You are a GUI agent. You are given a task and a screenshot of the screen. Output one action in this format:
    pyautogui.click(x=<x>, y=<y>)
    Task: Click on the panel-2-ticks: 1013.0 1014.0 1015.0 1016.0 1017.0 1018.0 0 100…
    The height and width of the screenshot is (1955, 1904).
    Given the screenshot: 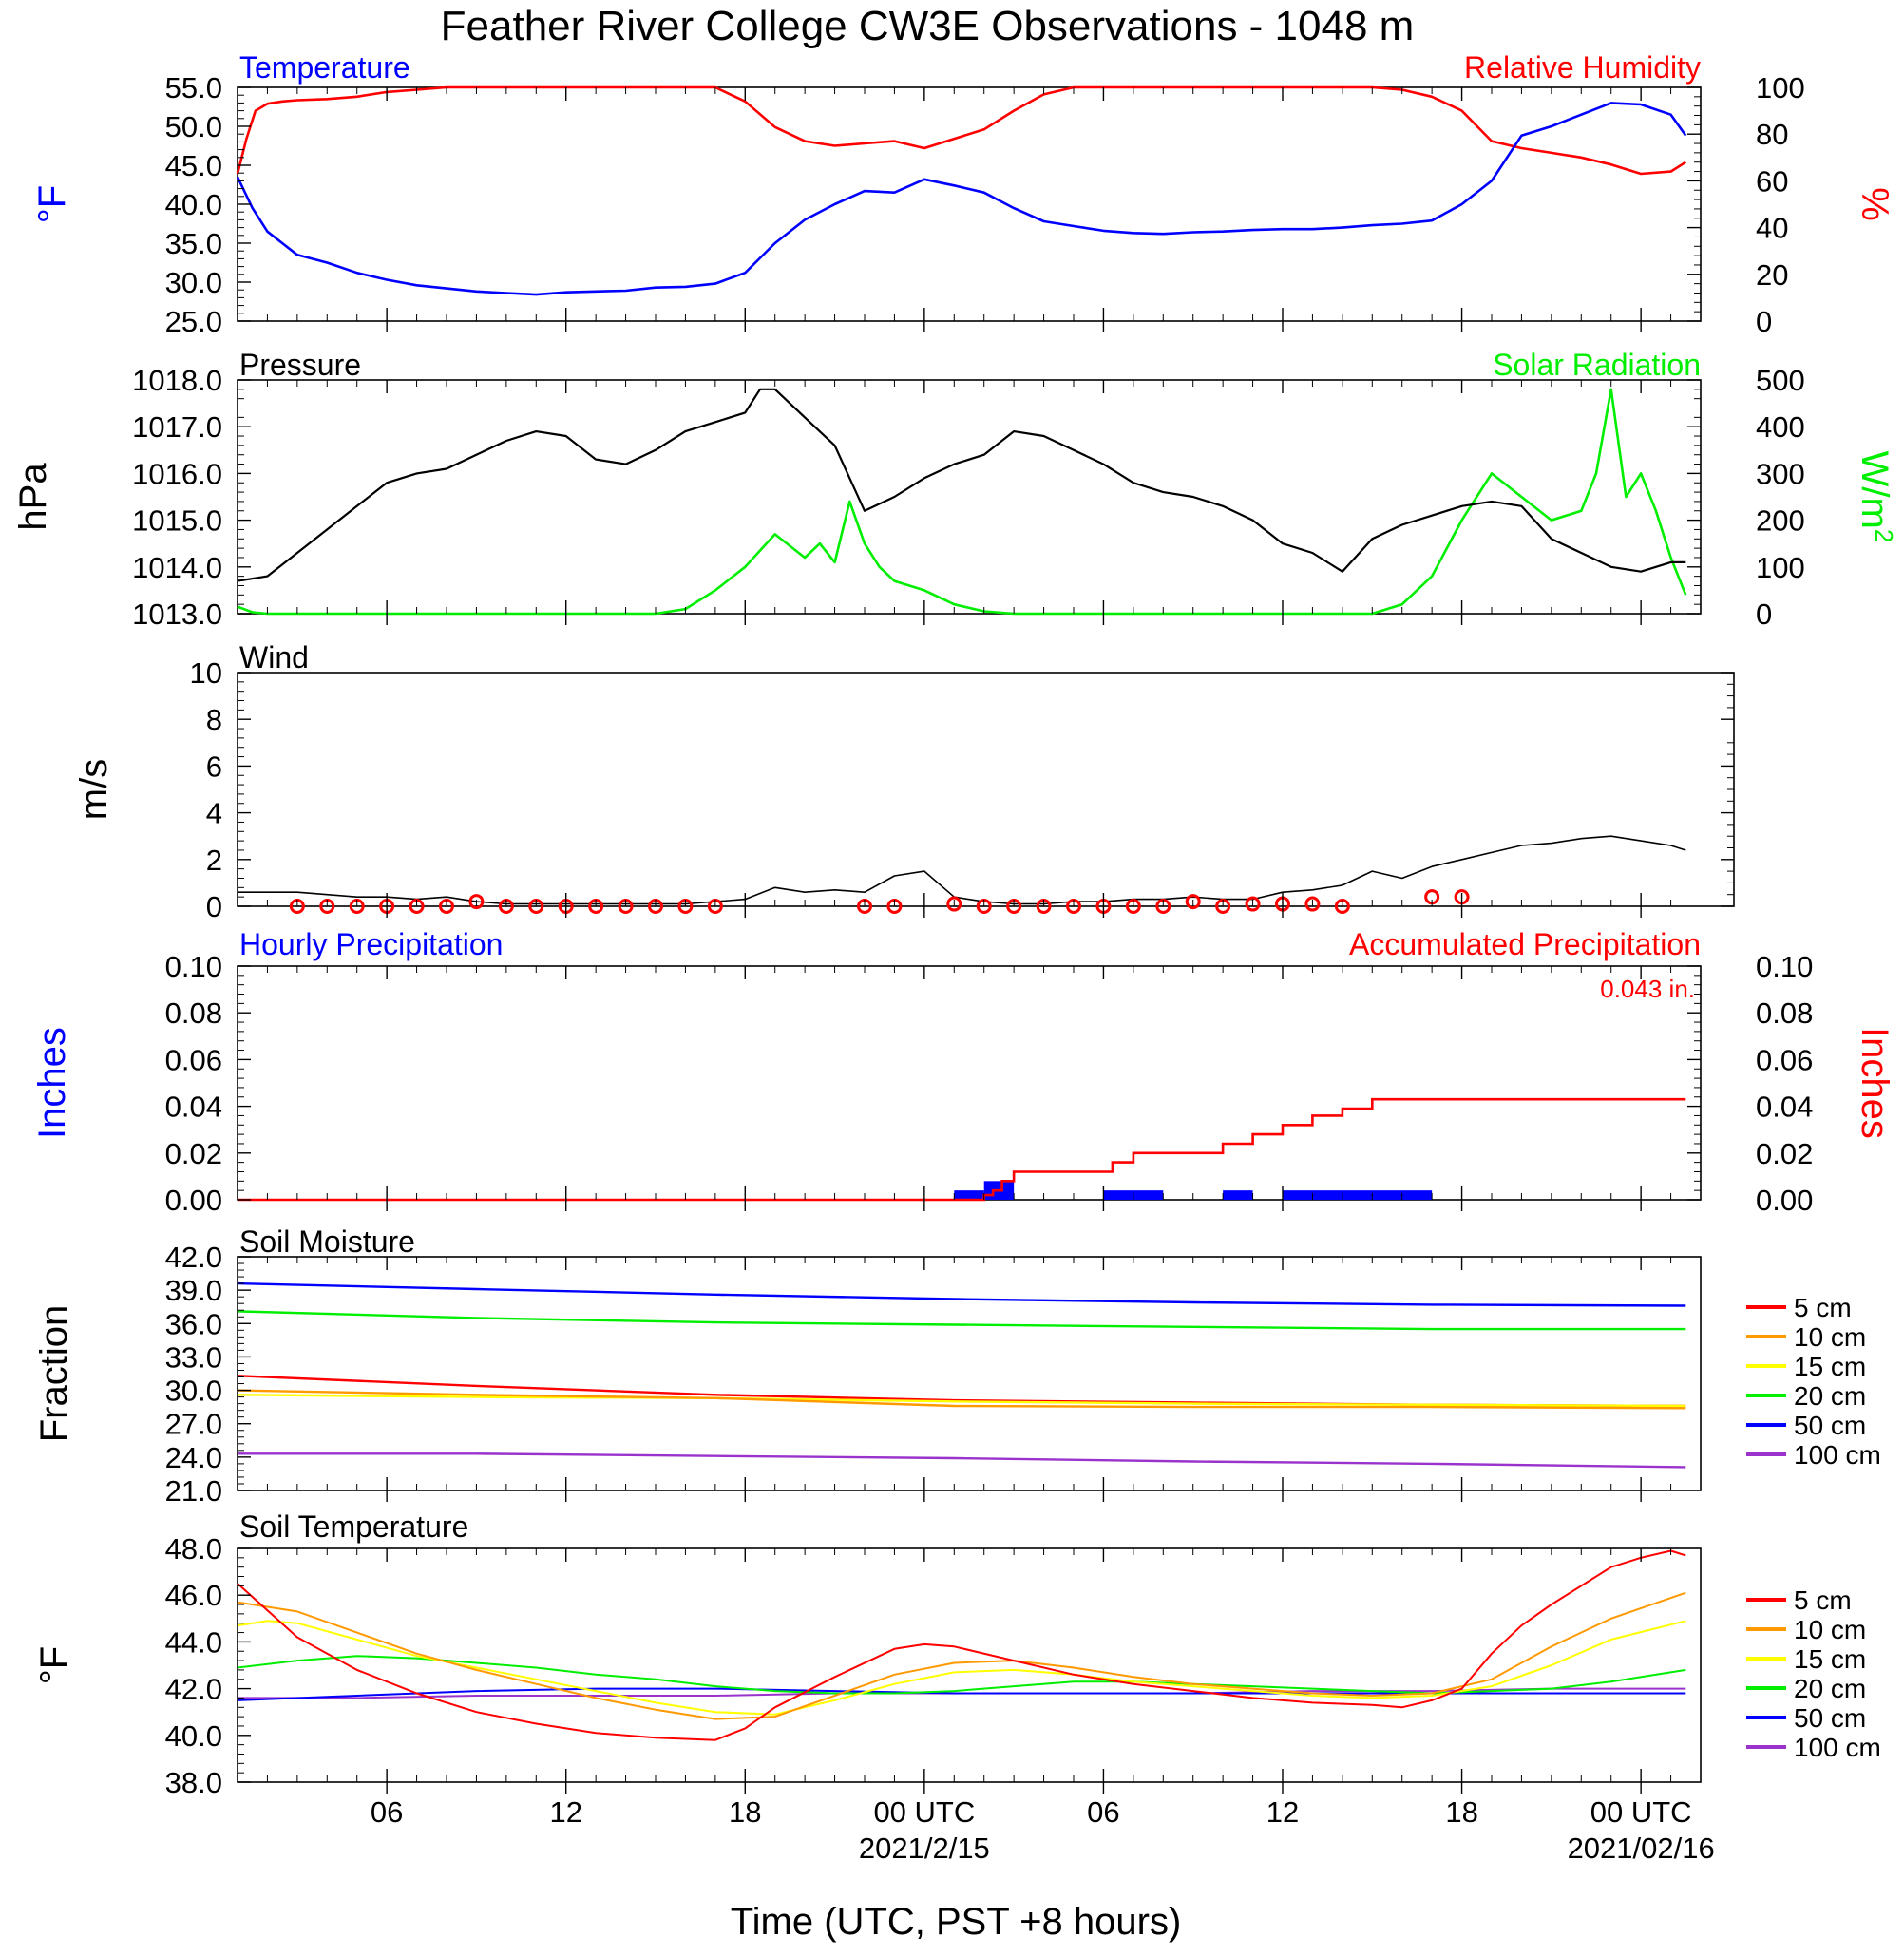 What is the action you would take?
    pyautogui.click(x=969, y=497)
    